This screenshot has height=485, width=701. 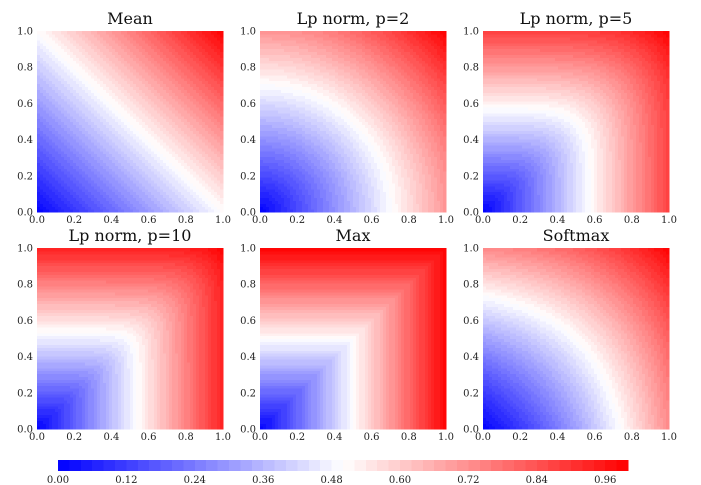 I want to click on heatmap-cells, so click(x=353, y=122).